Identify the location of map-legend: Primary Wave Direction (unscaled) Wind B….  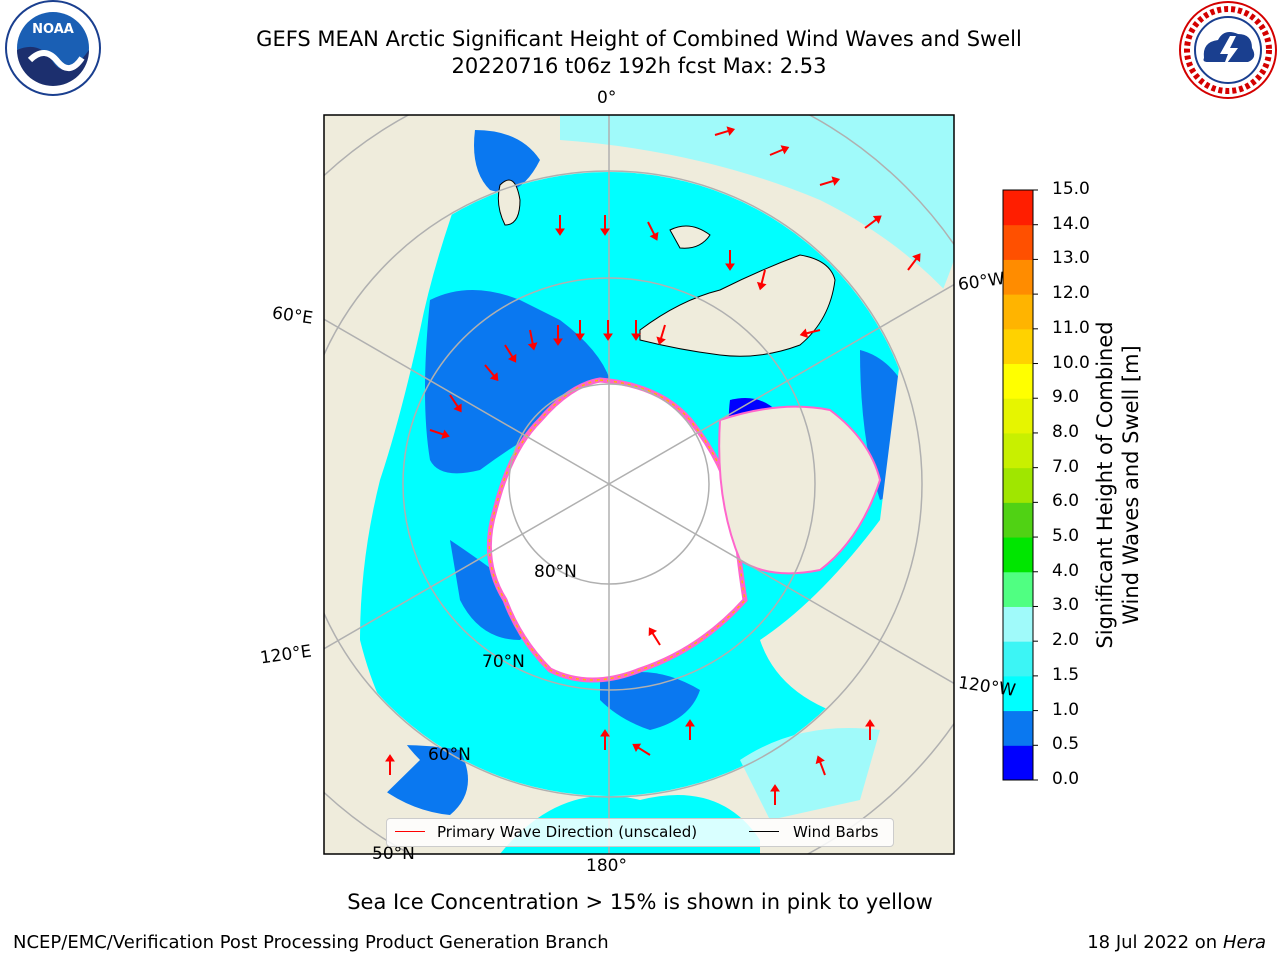
(640, 832).